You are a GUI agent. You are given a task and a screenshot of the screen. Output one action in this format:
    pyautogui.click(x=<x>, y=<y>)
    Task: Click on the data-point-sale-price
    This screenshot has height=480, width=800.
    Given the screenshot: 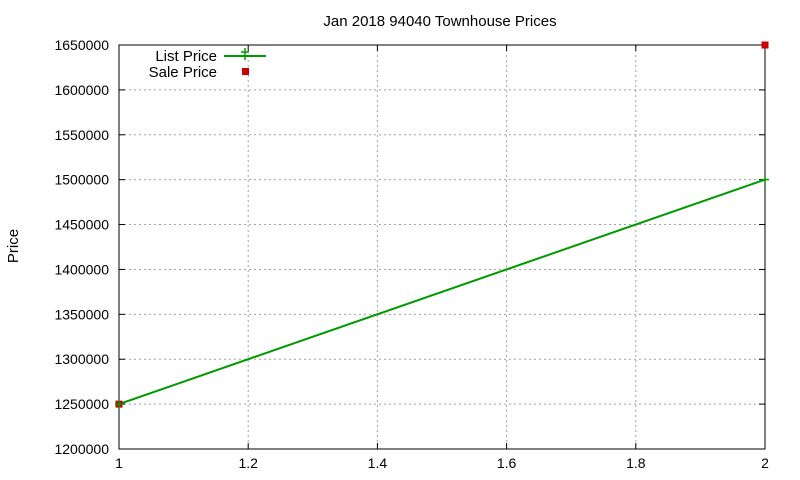 What is the action you would take?
    pyautogui.click(x=765, y=45)
    